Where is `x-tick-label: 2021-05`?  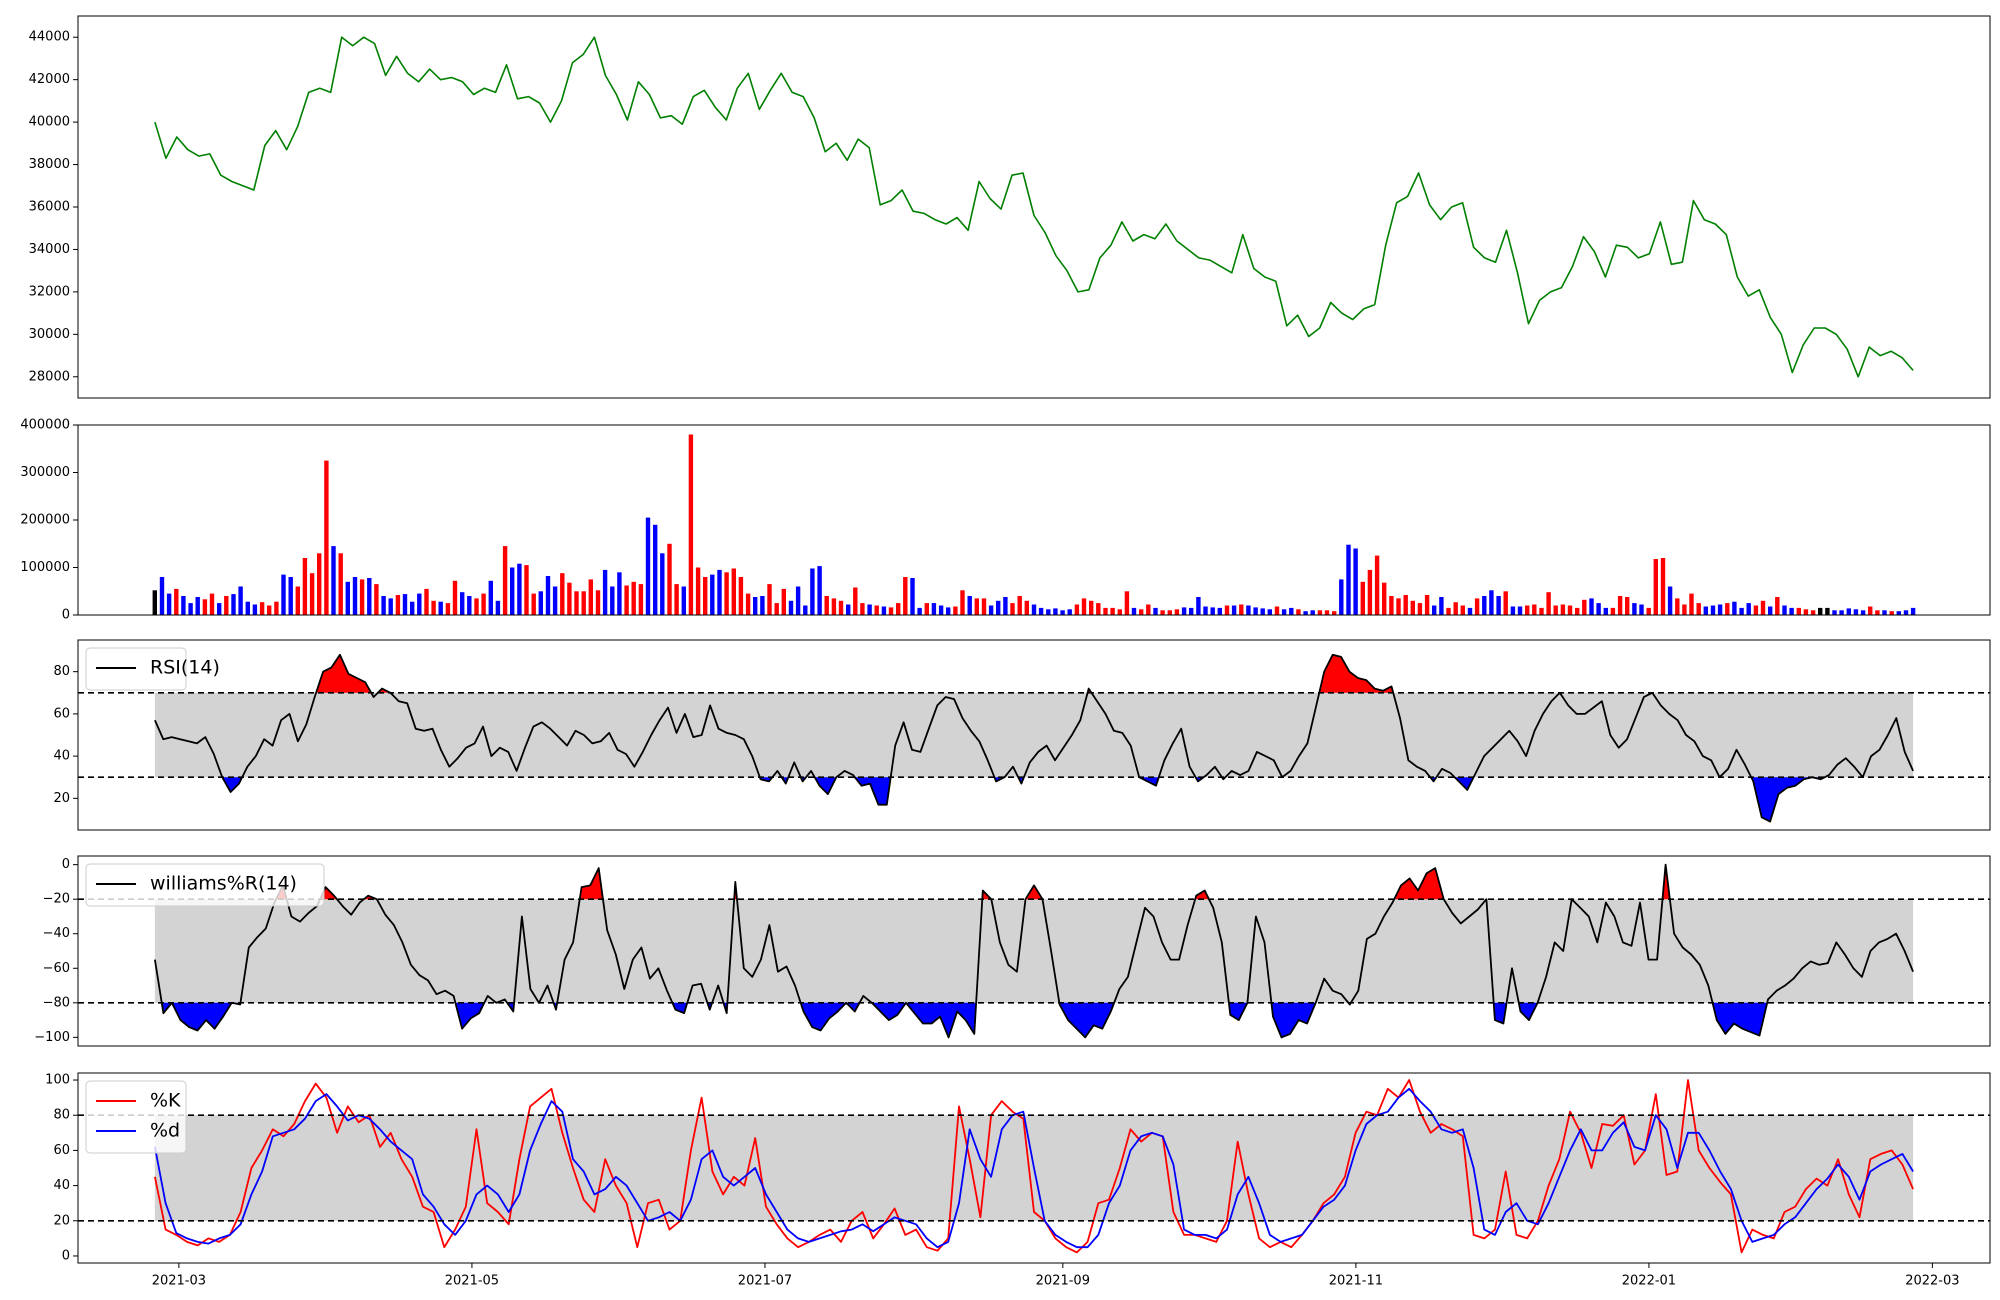 x-tick-label: 2021-05 is located at coordinates (472, 1281).